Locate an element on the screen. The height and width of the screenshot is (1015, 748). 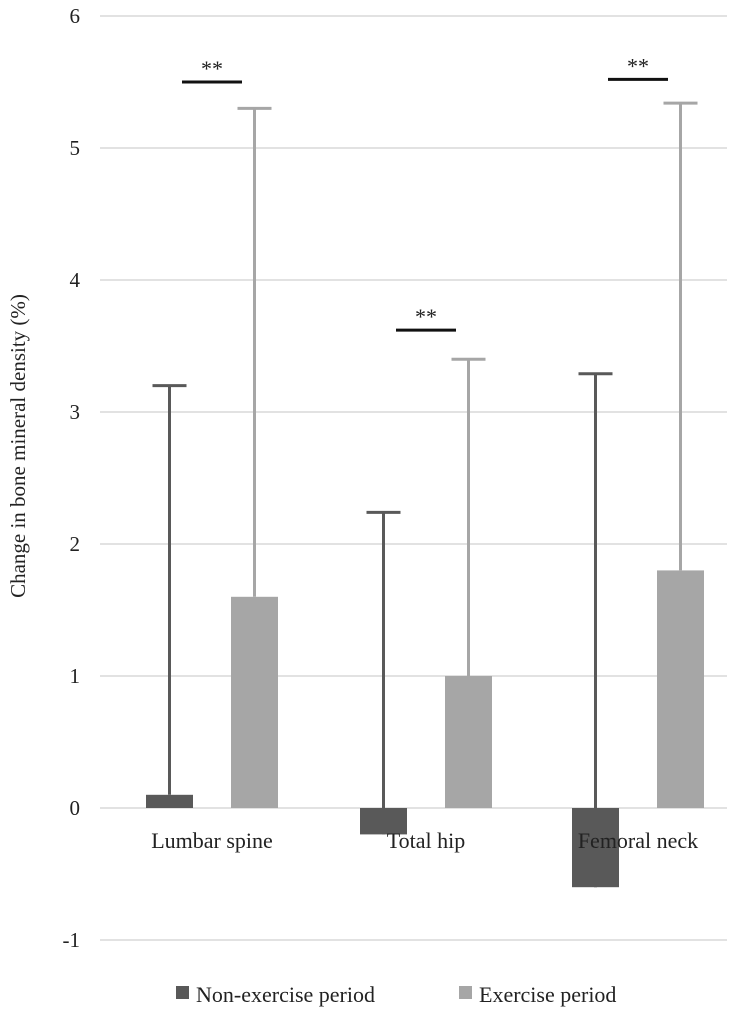
y-tick-label: 2 is located at coordinates (75, 544).